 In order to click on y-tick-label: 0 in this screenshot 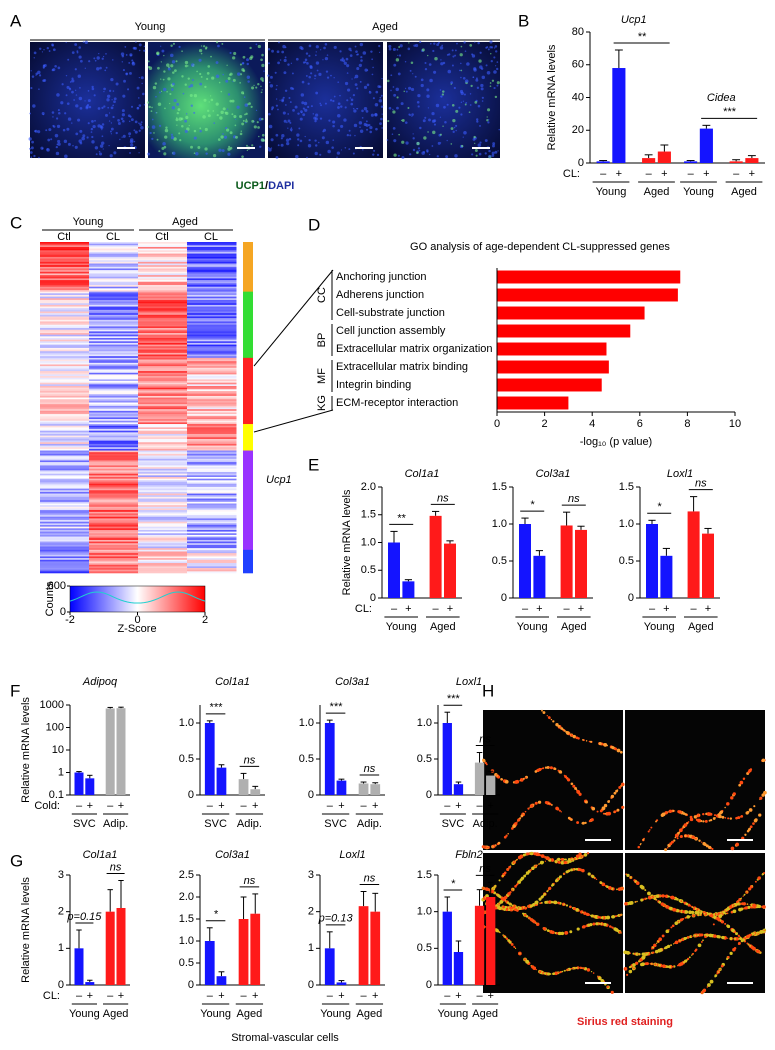, I will do `click(429, 985)`.